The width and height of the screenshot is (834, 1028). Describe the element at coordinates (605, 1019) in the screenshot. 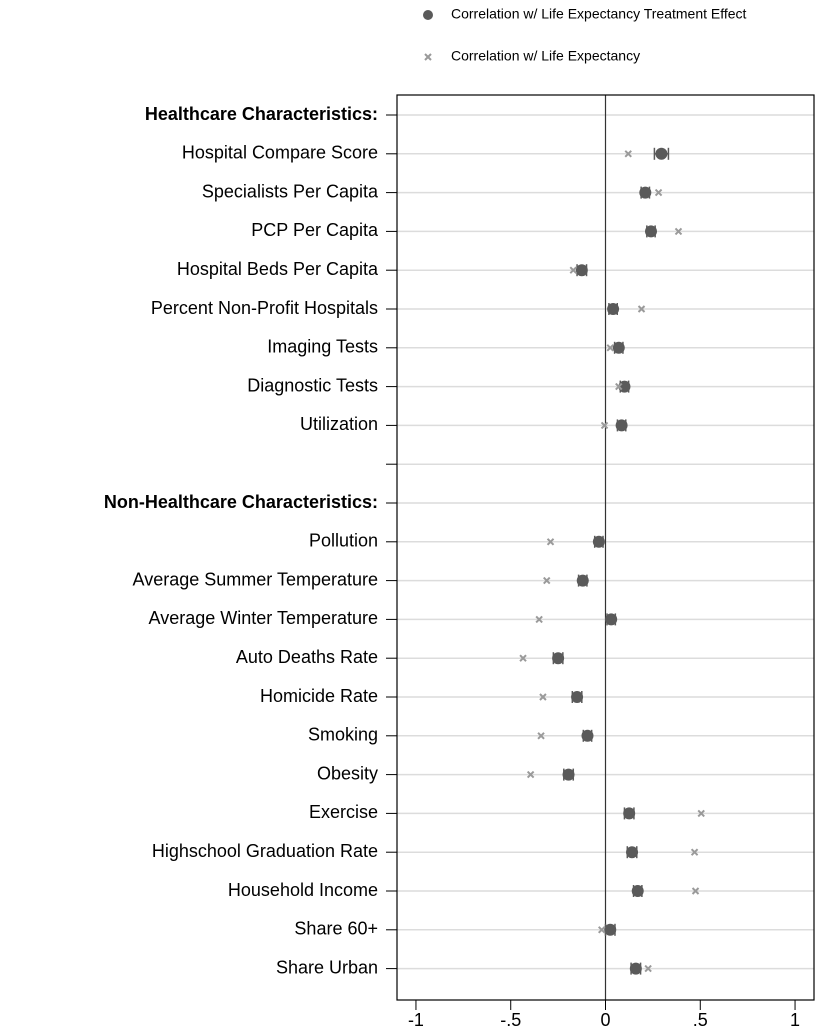

I see `x-tick-label: 0` at that location.